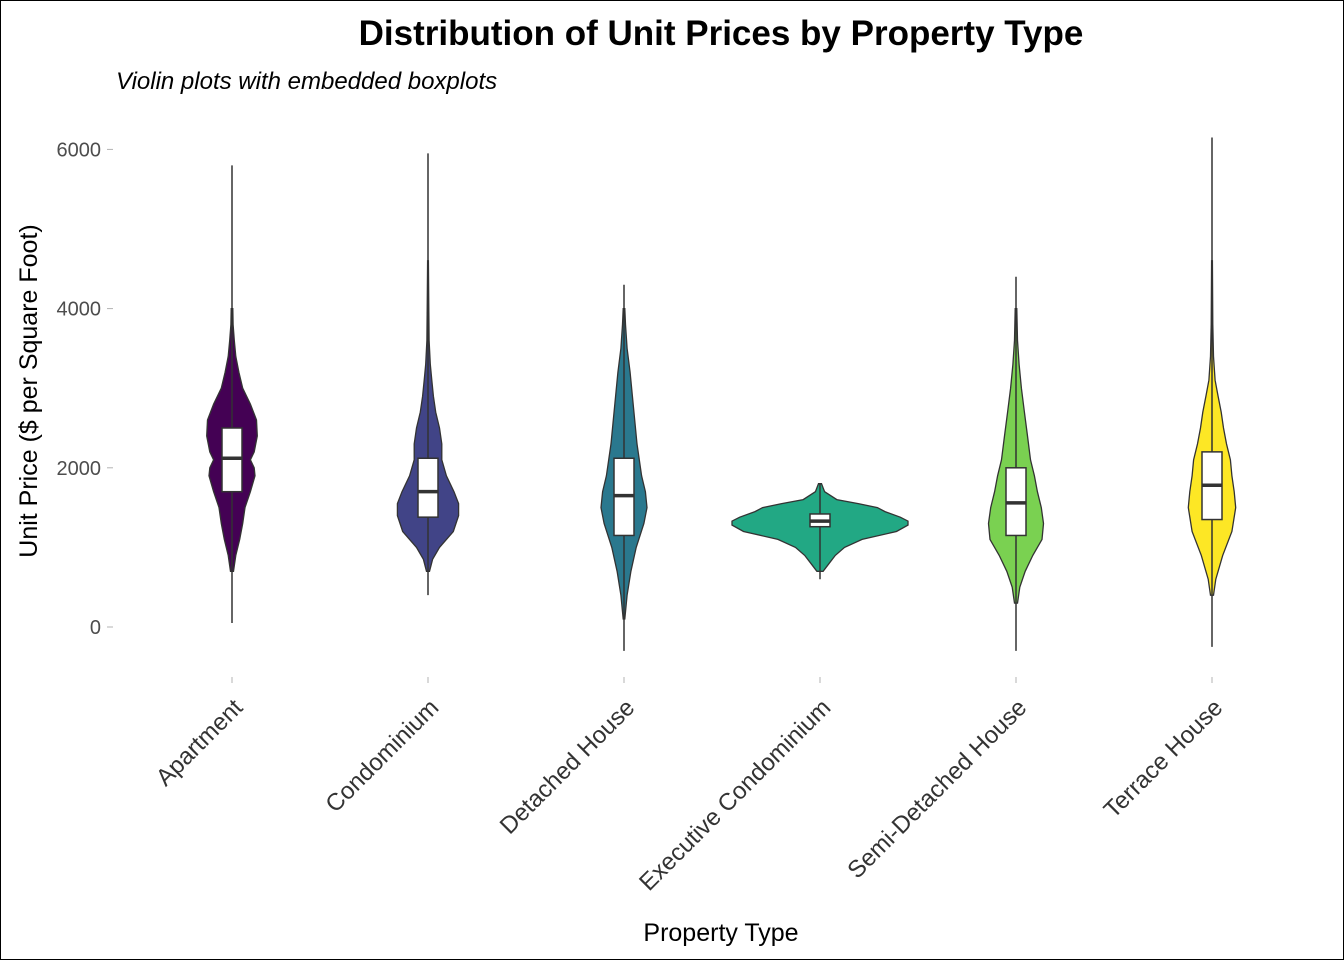  I want to click on x-tick-label: Executive Condominium, so click(735, 795).